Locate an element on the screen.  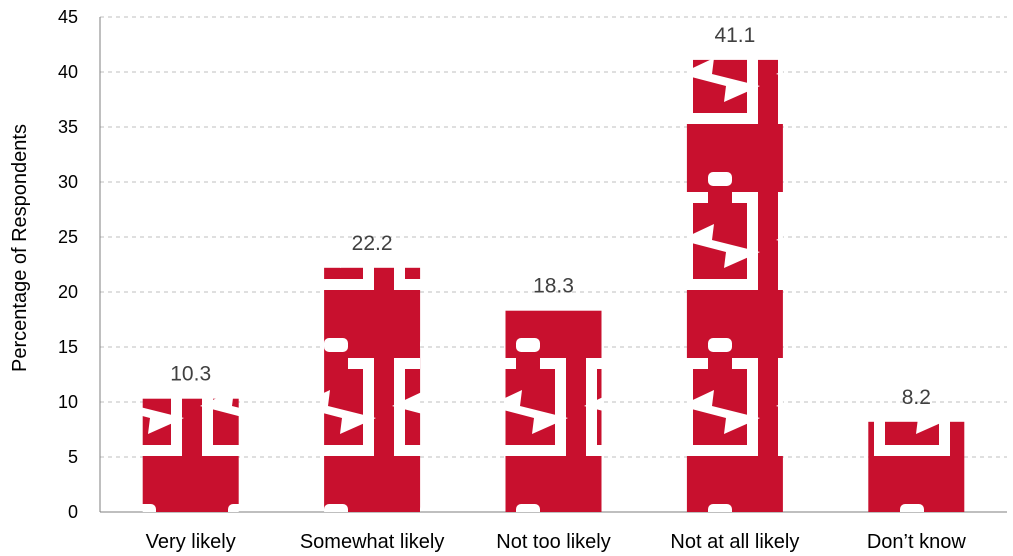
y-tick-label: 45 is located at coordinates (68, 17).